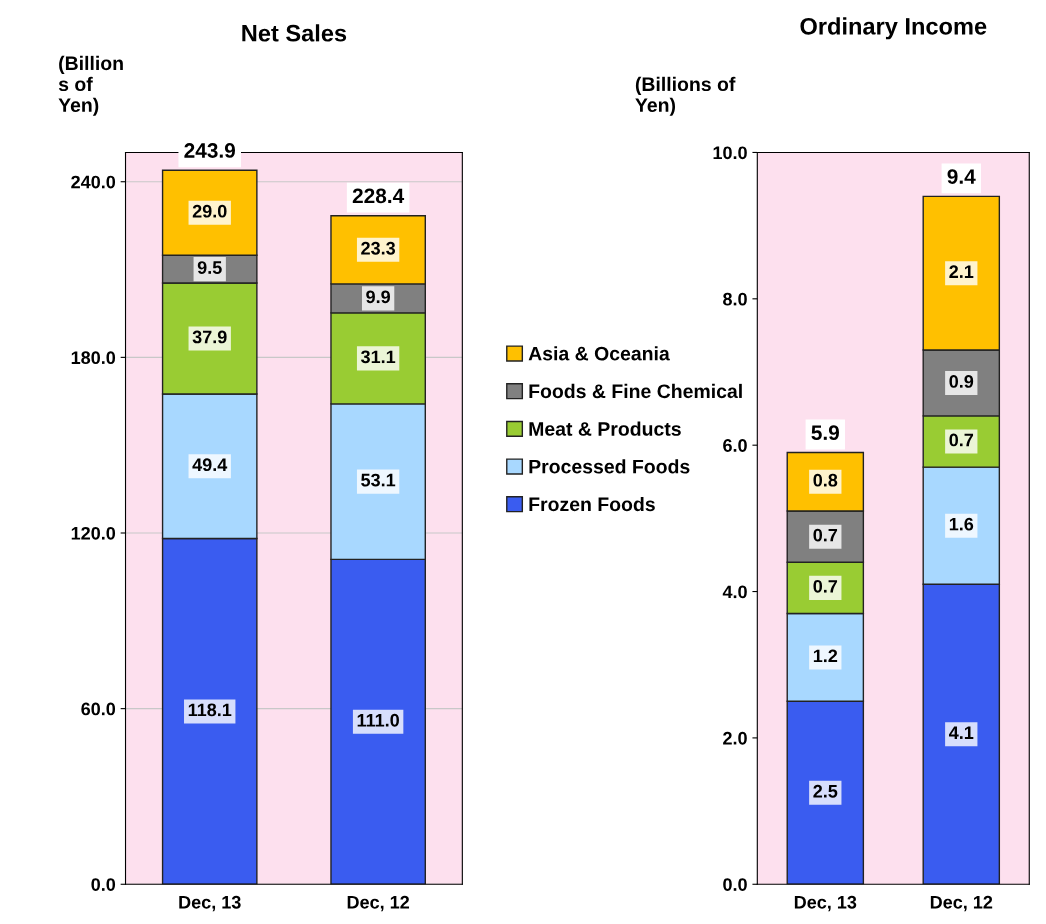  Describe the element at coordinates (210, 465) in the screenshot. I see `data-label: 49.4` at that location.